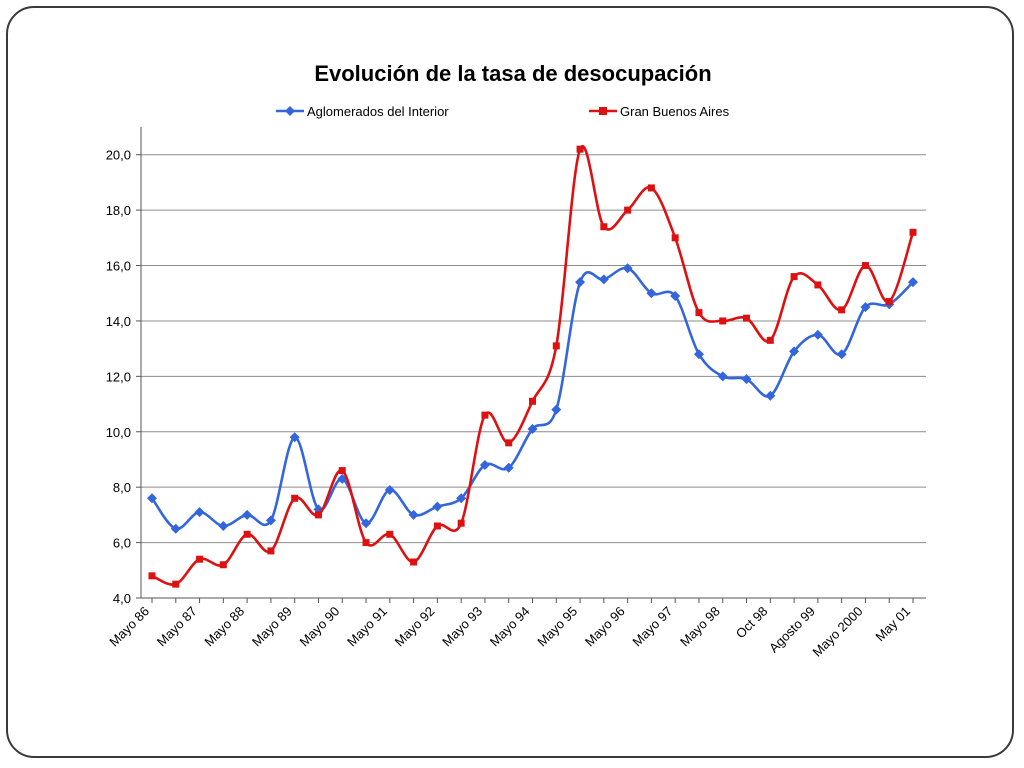  I want to click on legend-marker-gba, so click(603, 111).